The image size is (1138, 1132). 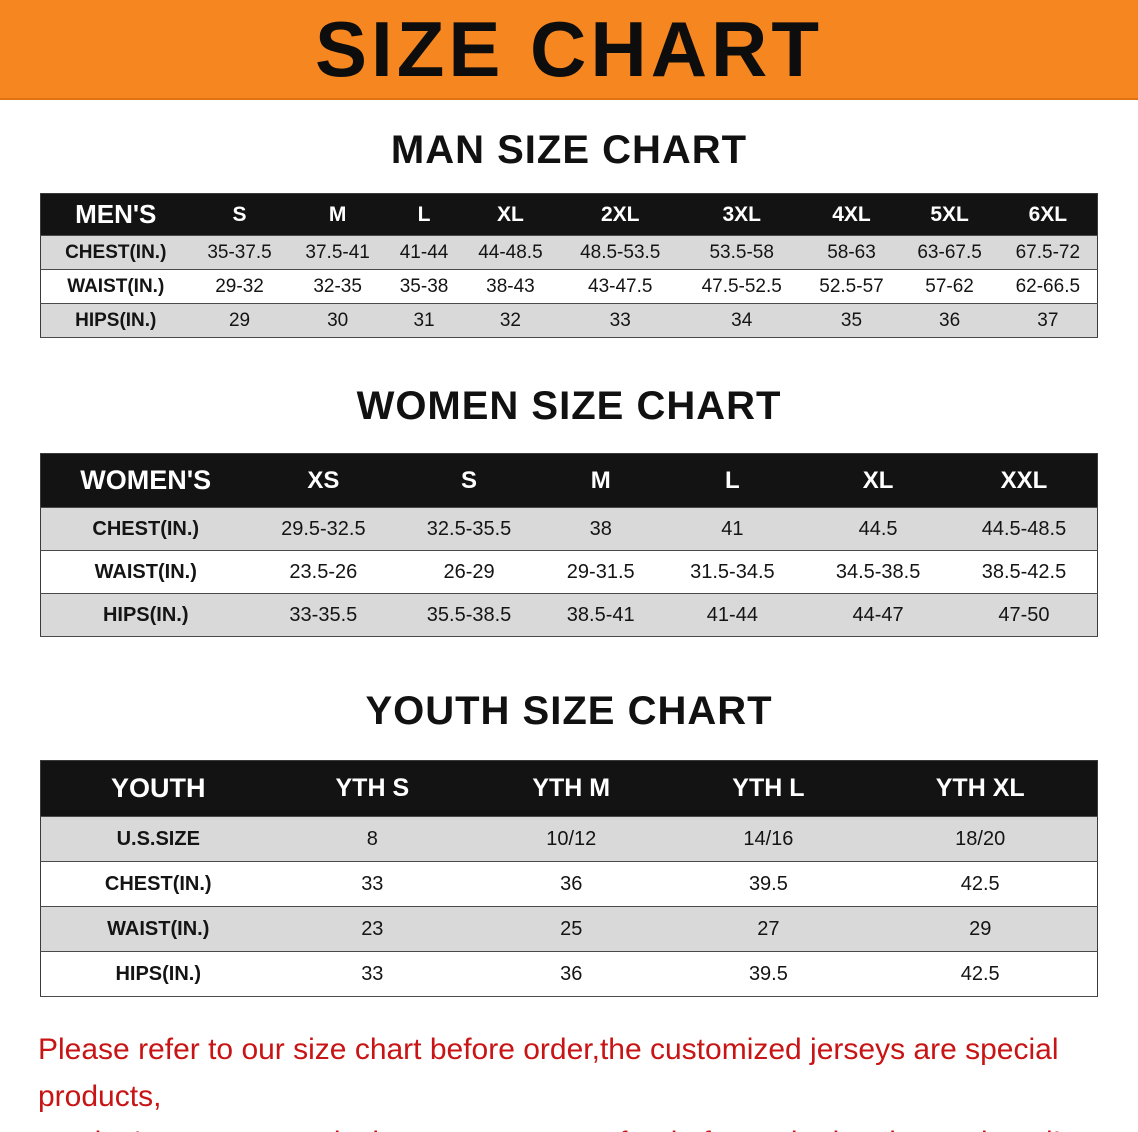 What do you see at coordinates (323, 529) in the screenshot?
I see `size-cell: 29.5-32.5` at bounding box center [323, 529].